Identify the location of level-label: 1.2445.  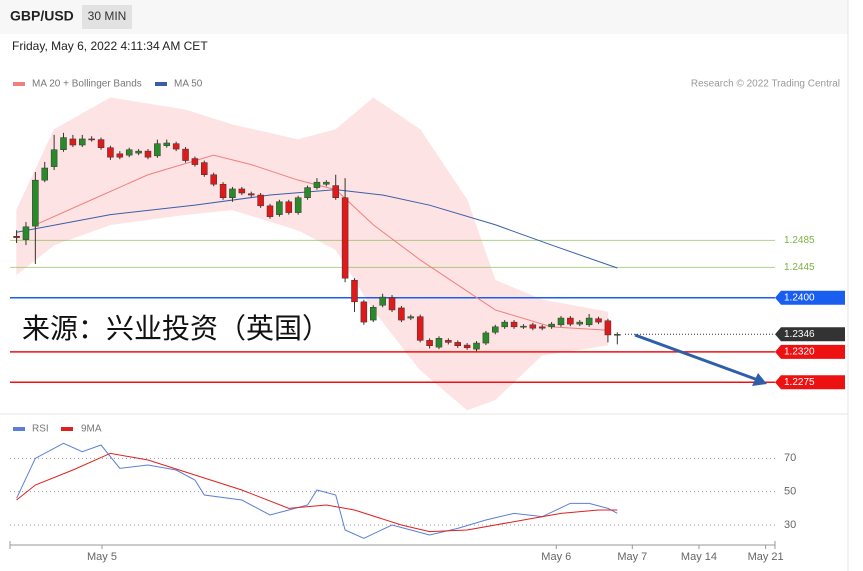
(799, 267).